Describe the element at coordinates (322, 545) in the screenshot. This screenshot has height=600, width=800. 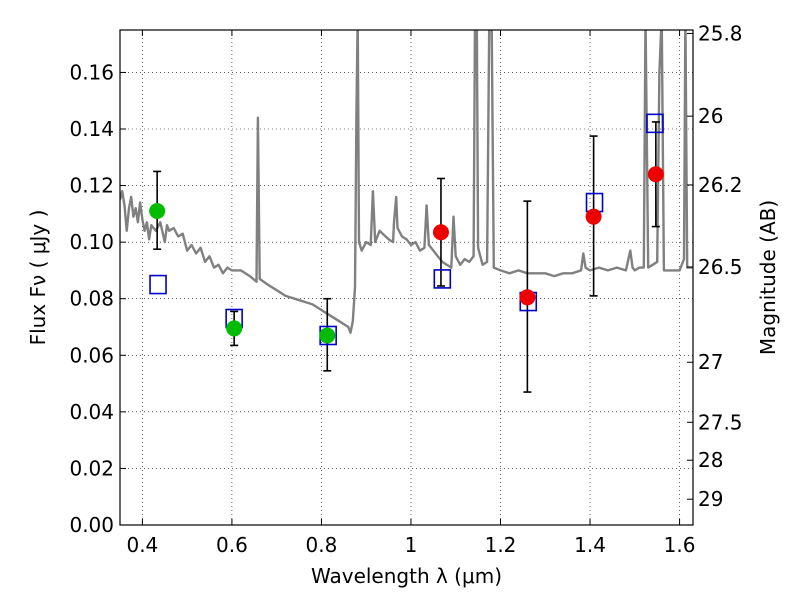
I see `x-tick-label: 0.8` at that location.